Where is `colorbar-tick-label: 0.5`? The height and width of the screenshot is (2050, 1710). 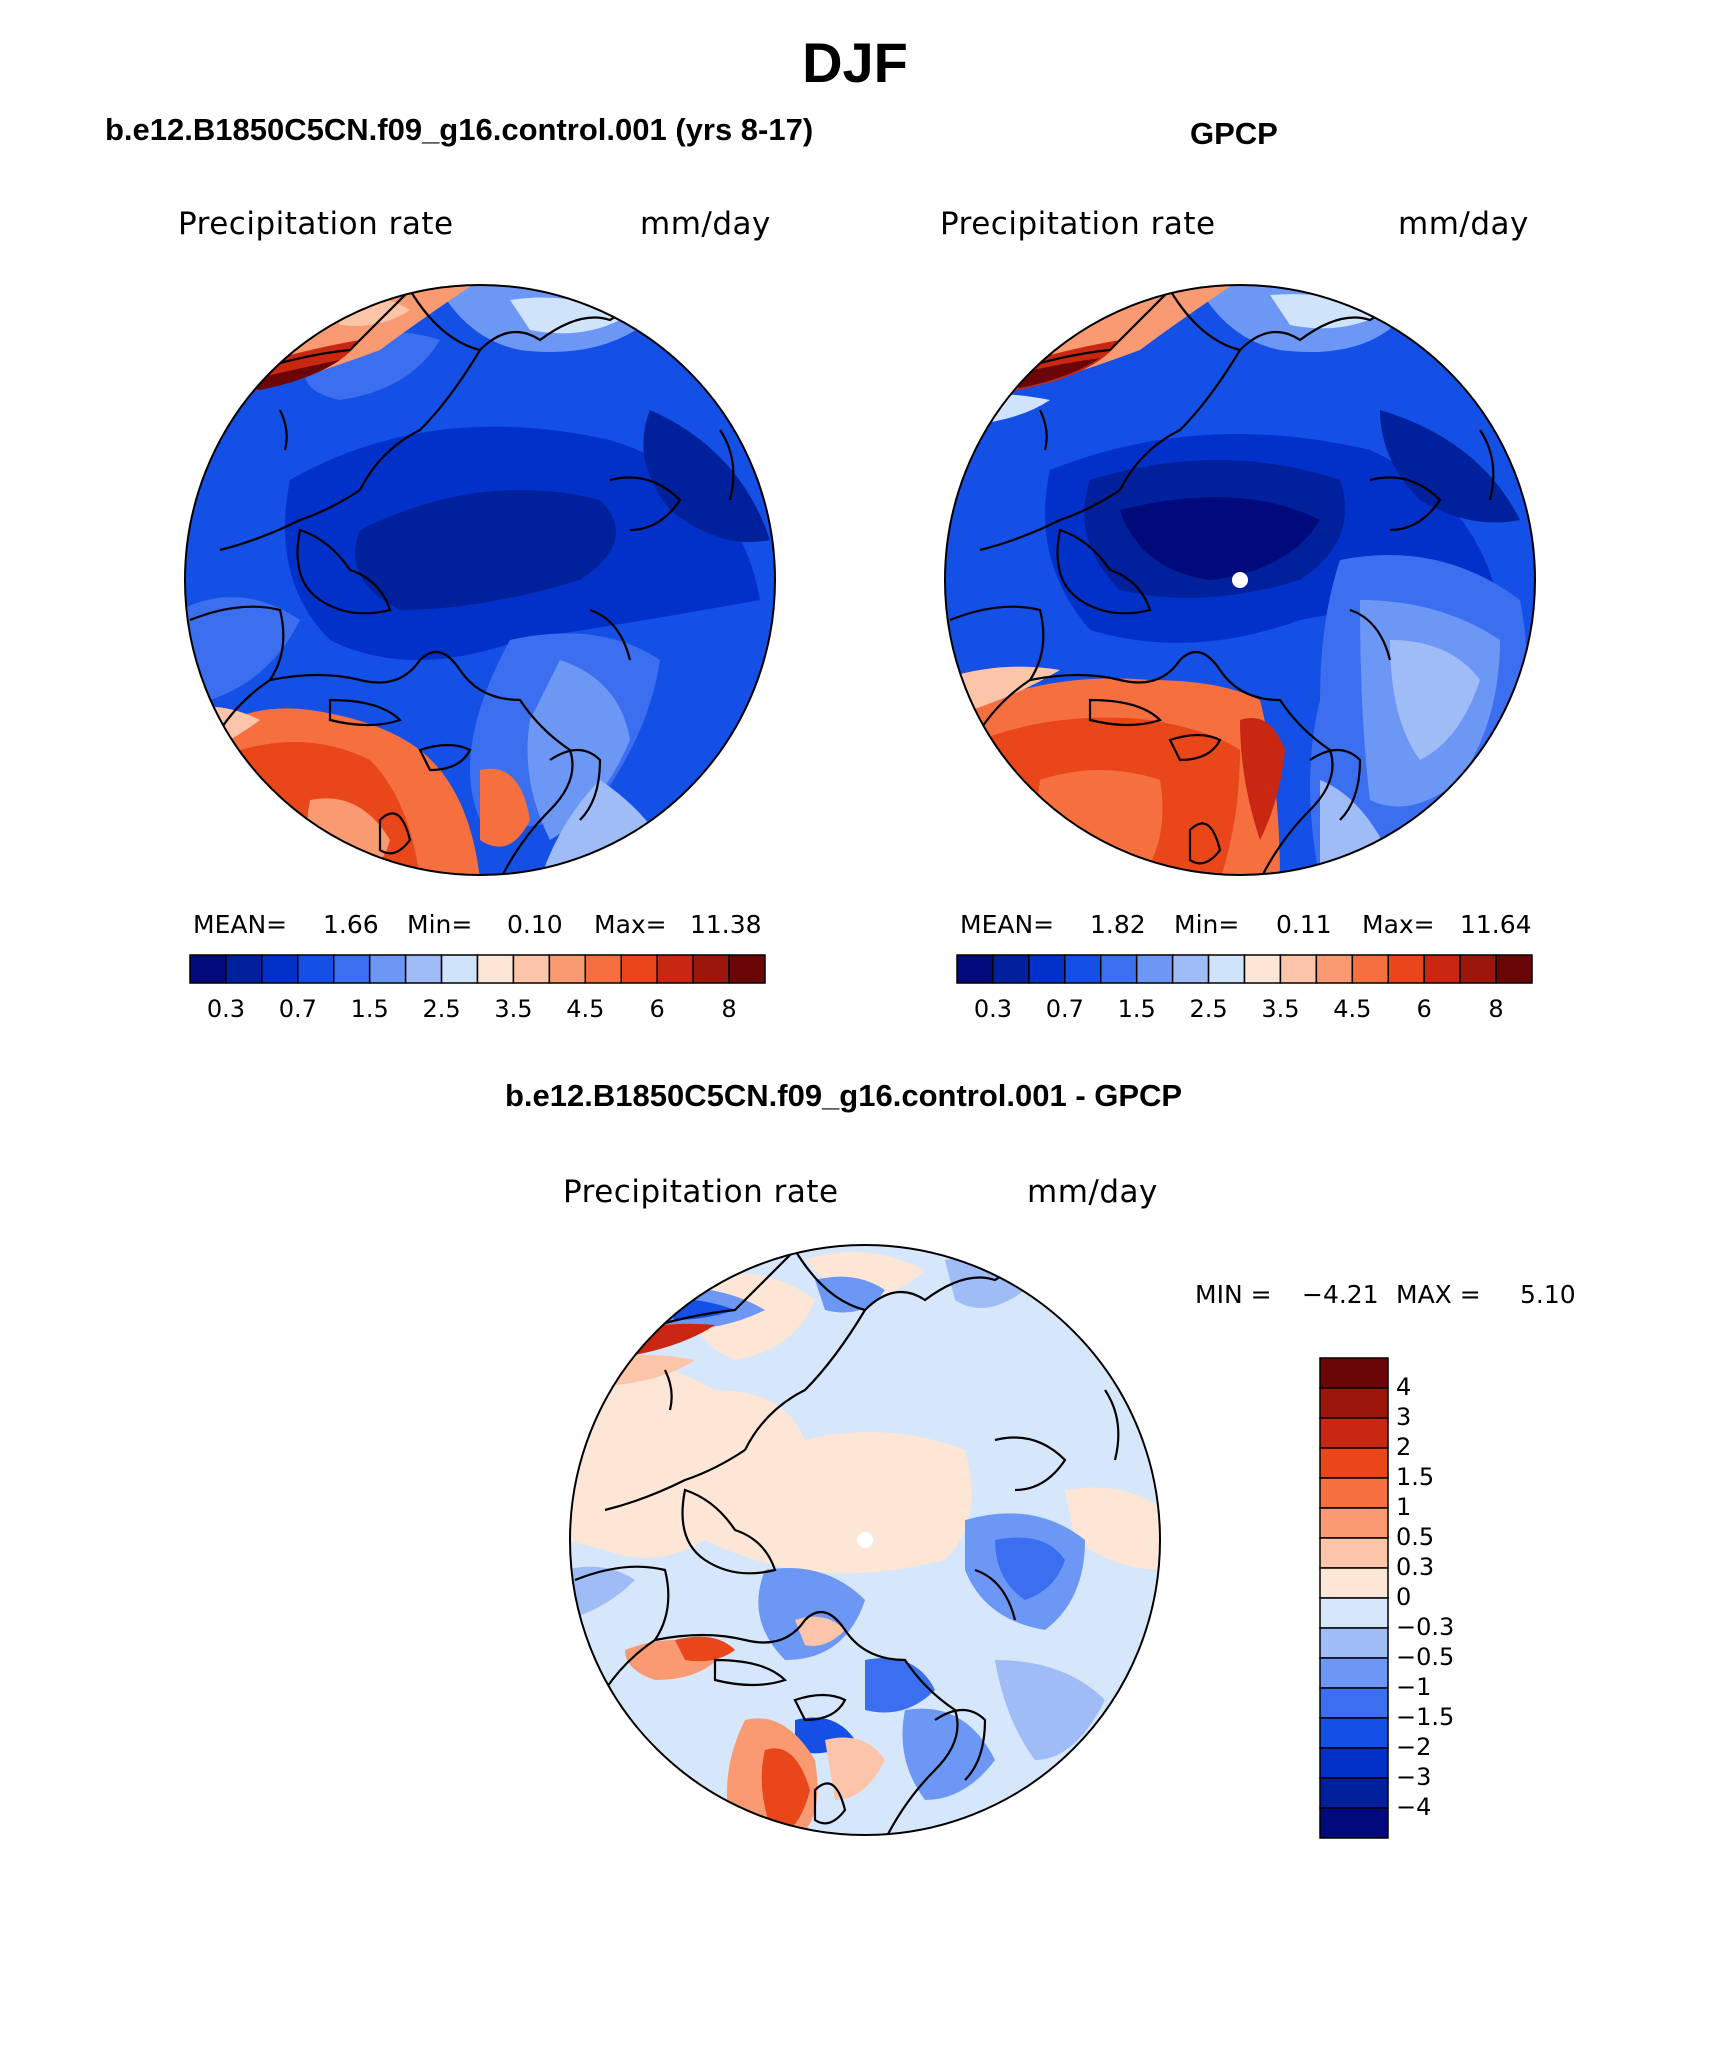
colorbar-tick-label: 0.5 is located at coordinates (1415, 1537).